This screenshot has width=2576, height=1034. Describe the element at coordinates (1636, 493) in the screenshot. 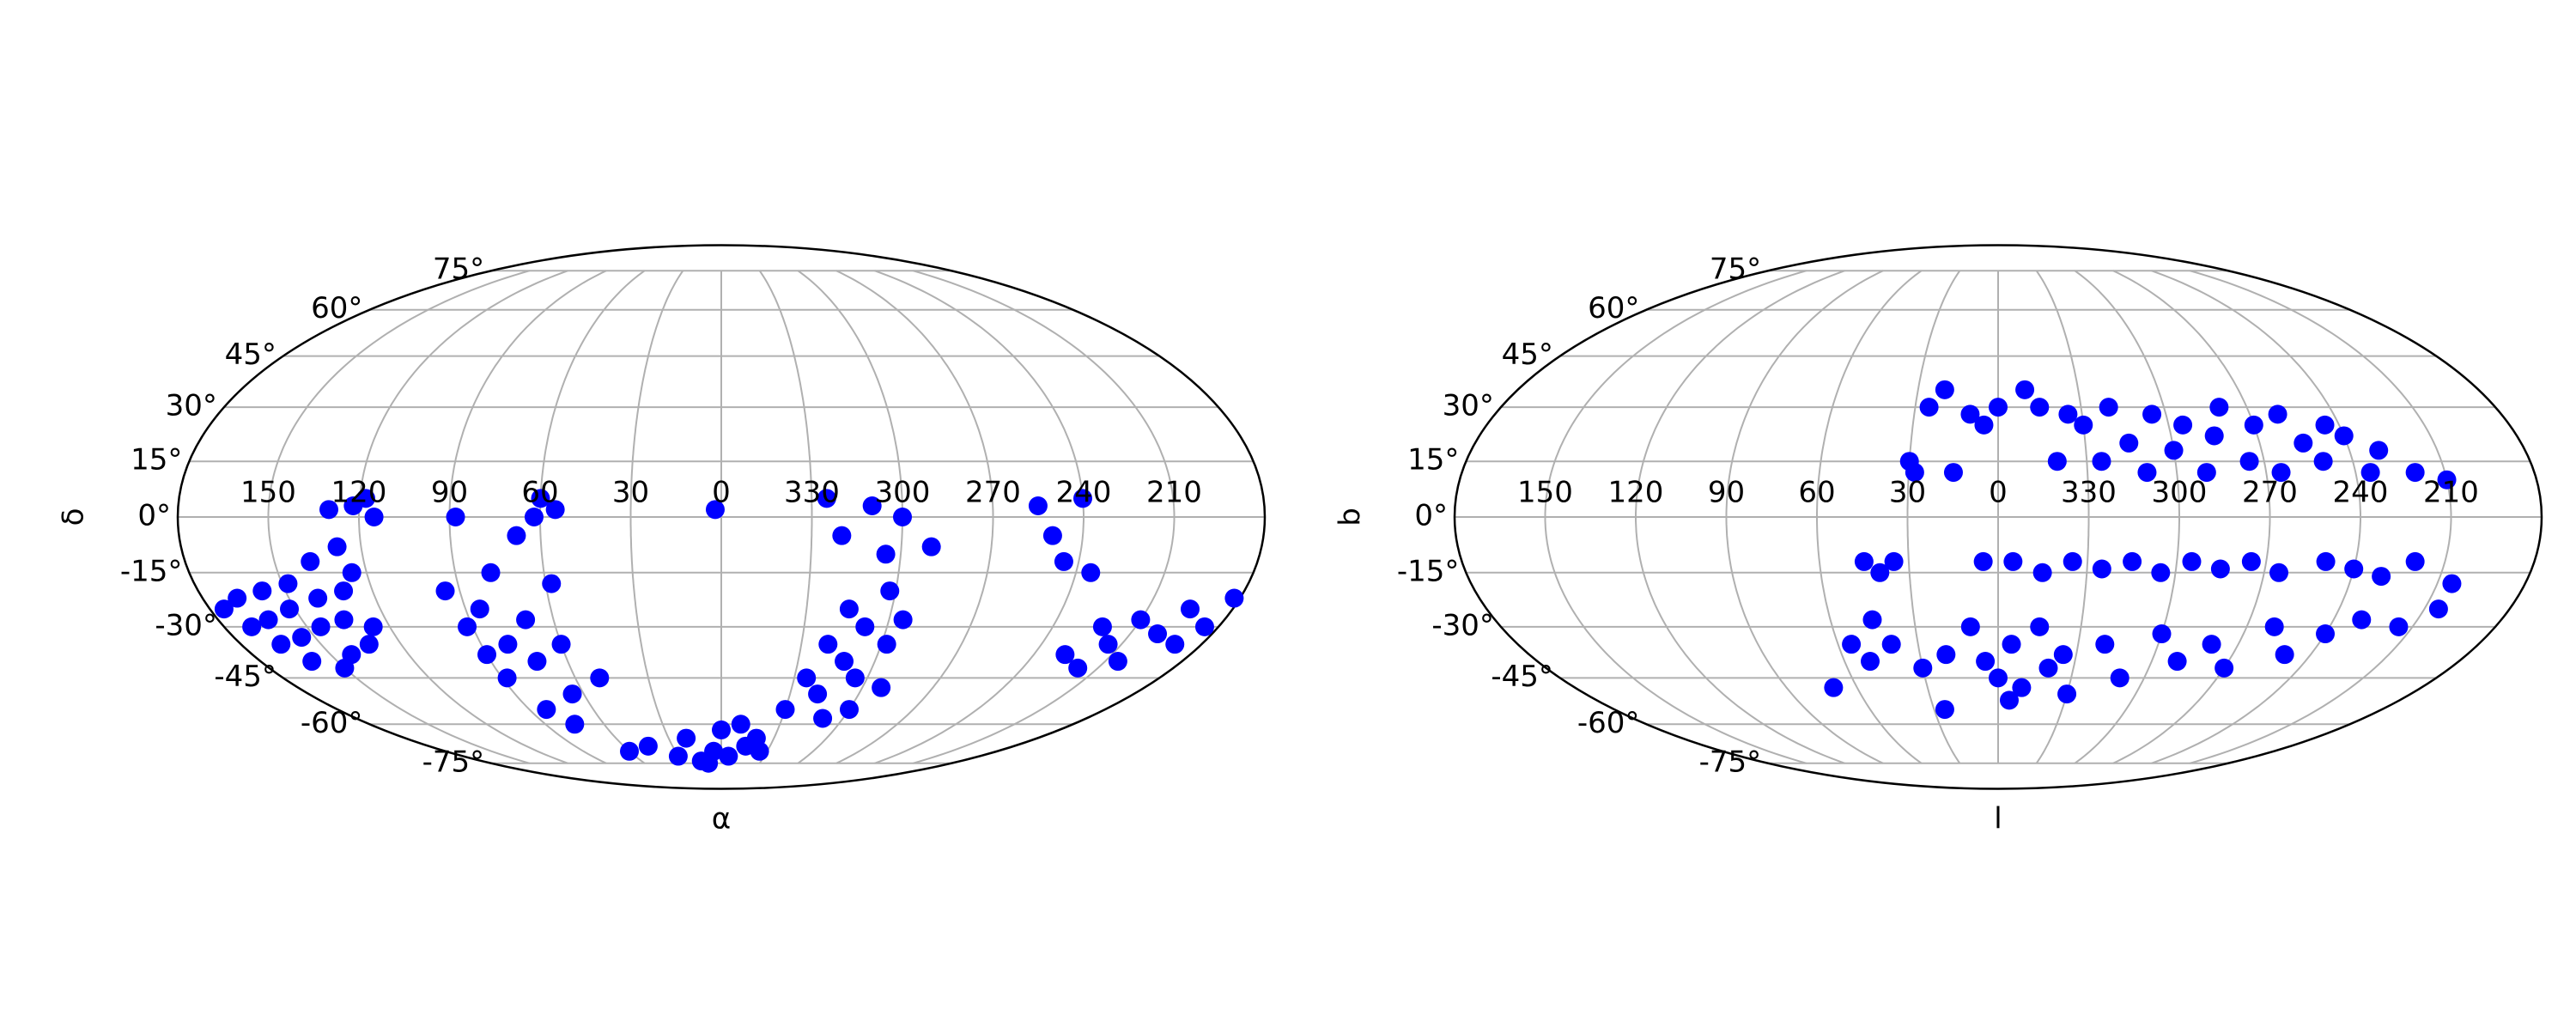

I see `x-tick-label: 120` at that location.